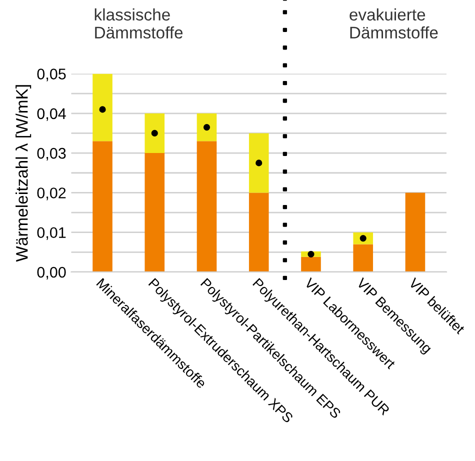 This screenshot has width=475, height=461. I want to click on text: evakuierte Dämmstoffe, so click(394, 23).